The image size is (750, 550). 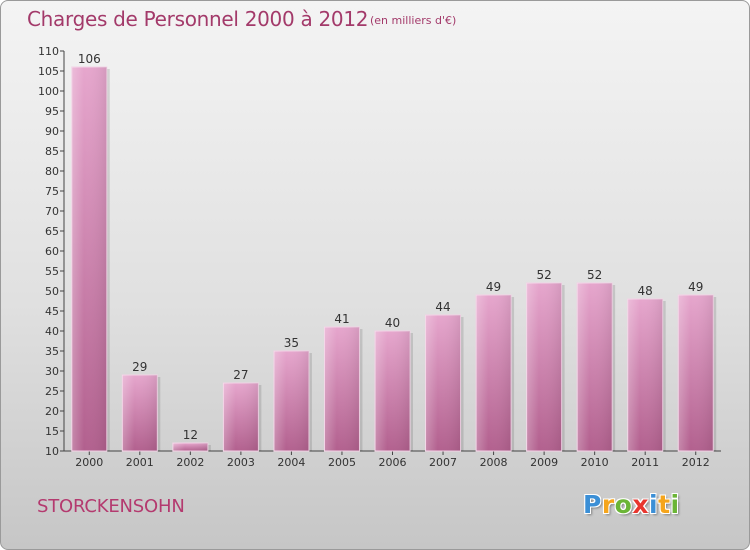 I want to click on y-tick-label: 65, so click(x=52, y=231).